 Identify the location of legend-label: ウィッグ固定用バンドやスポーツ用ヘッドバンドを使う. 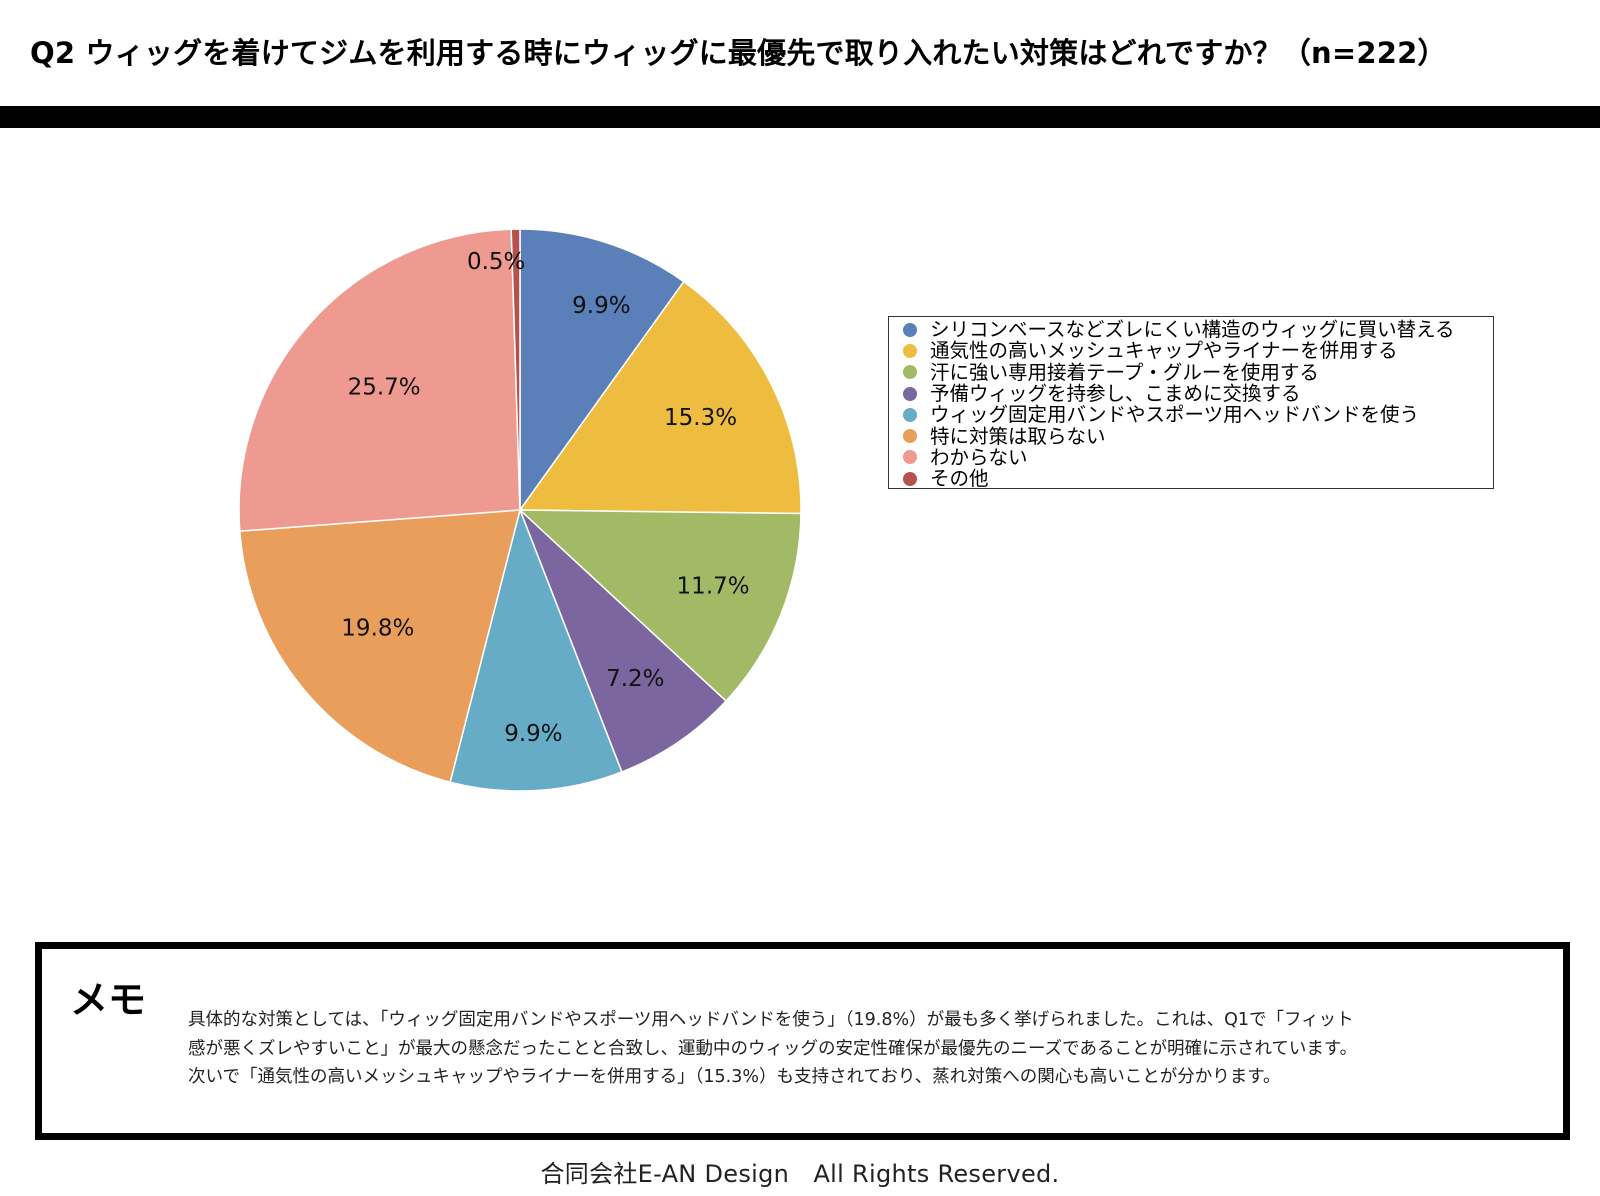
(1175, 415).